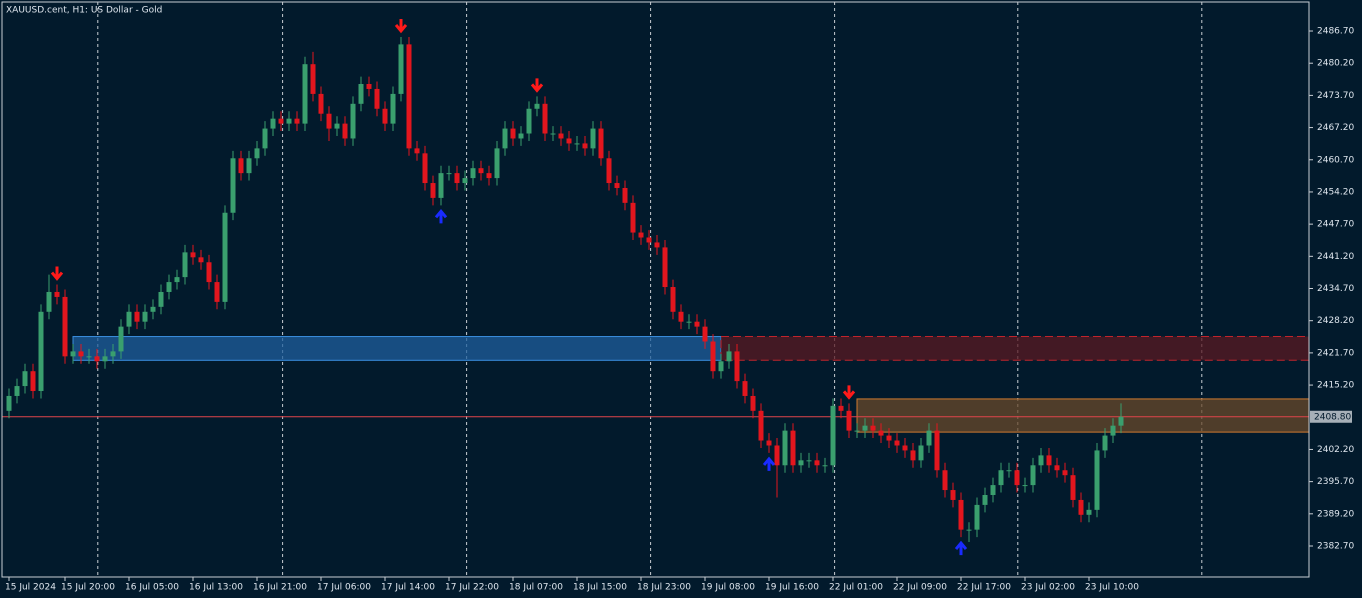 This screenshot has height=598, width=1362. I want to click on y-tick-label: 2395.70, so click(1335, 482).